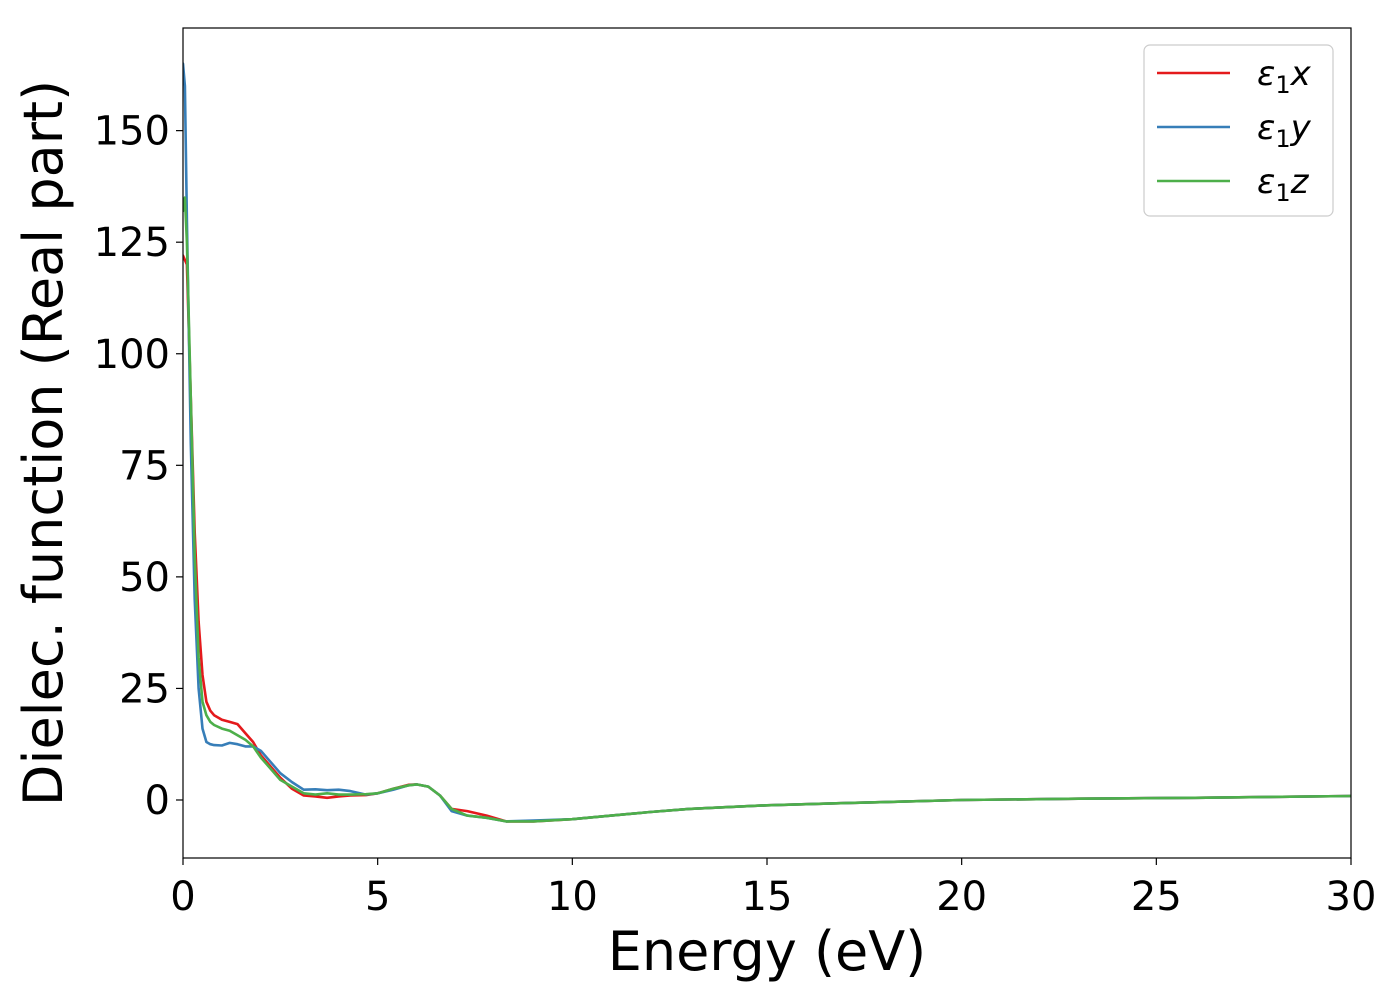  What do you see at coordinates (1301, 74) in the screenshot?
I see `legend-component: x` at bounding box center [1301, 74].